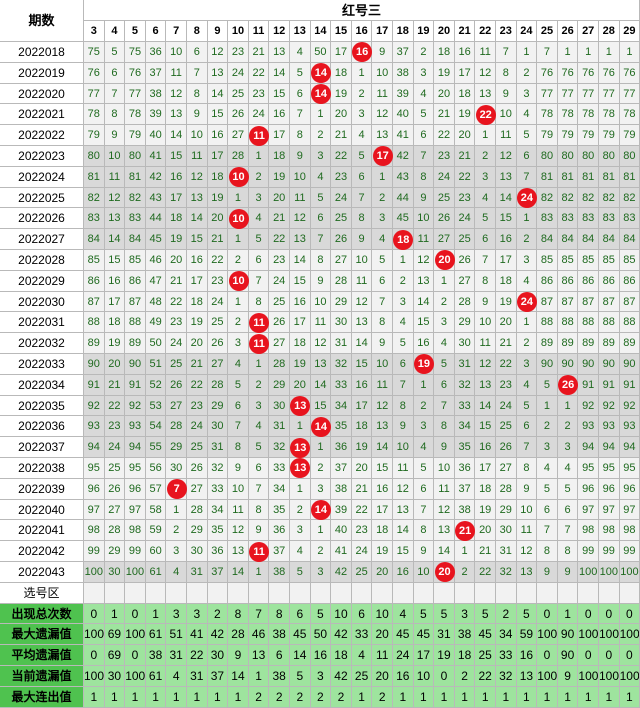  Describe the element at coordinates (547, 343) in the screenshot. I see `miss-cell: 89` at that location.